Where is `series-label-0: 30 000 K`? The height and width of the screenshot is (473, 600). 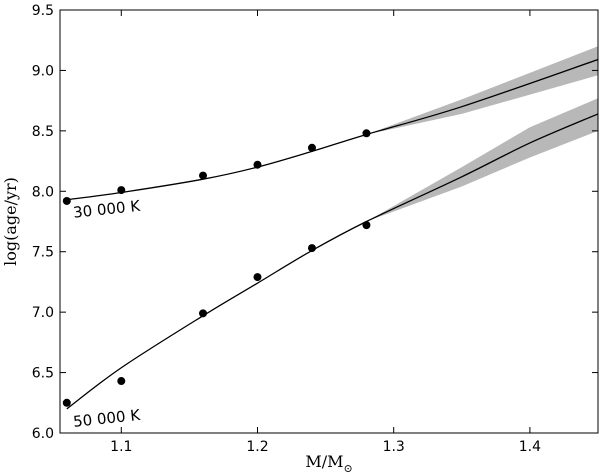
series-label-0: 30 000 K is located at coordinates (107, 209).